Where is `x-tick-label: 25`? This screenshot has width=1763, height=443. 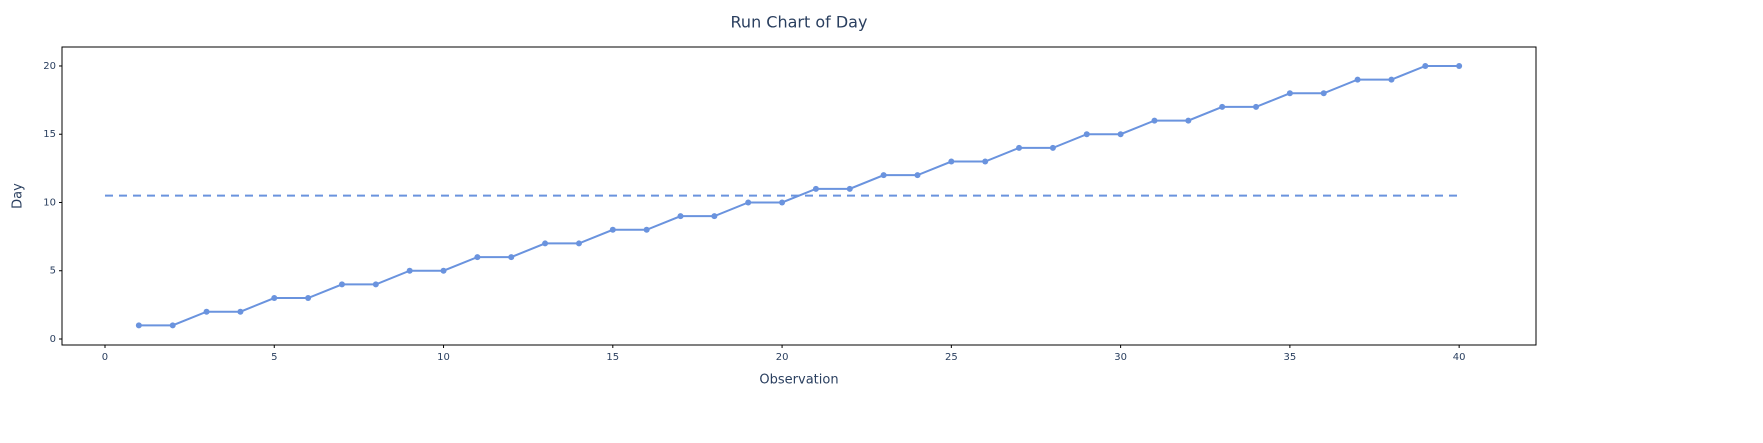
x-tick-label: 25 is located at coordinates (951, 357).